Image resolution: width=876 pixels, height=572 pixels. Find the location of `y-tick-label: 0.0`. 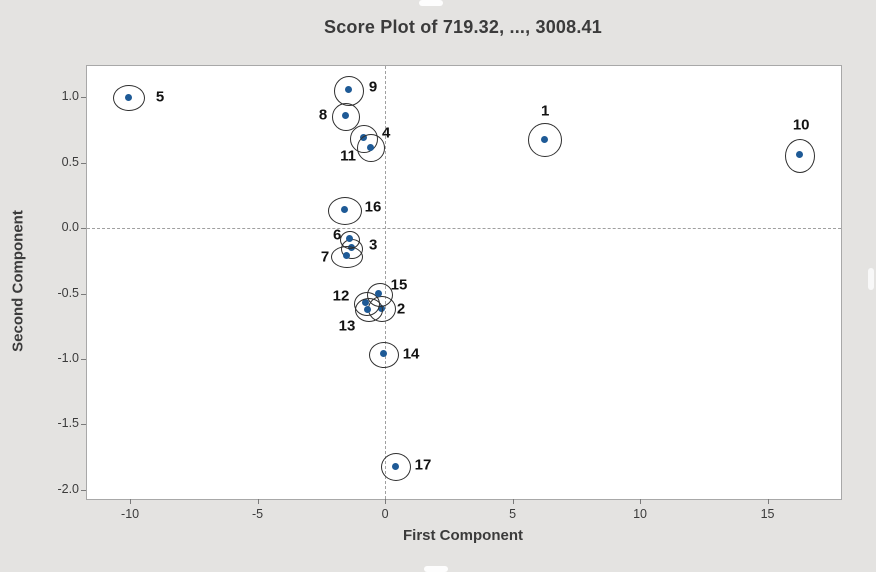

y-tick-label: 0.0 is located at coordinates (70, 227).